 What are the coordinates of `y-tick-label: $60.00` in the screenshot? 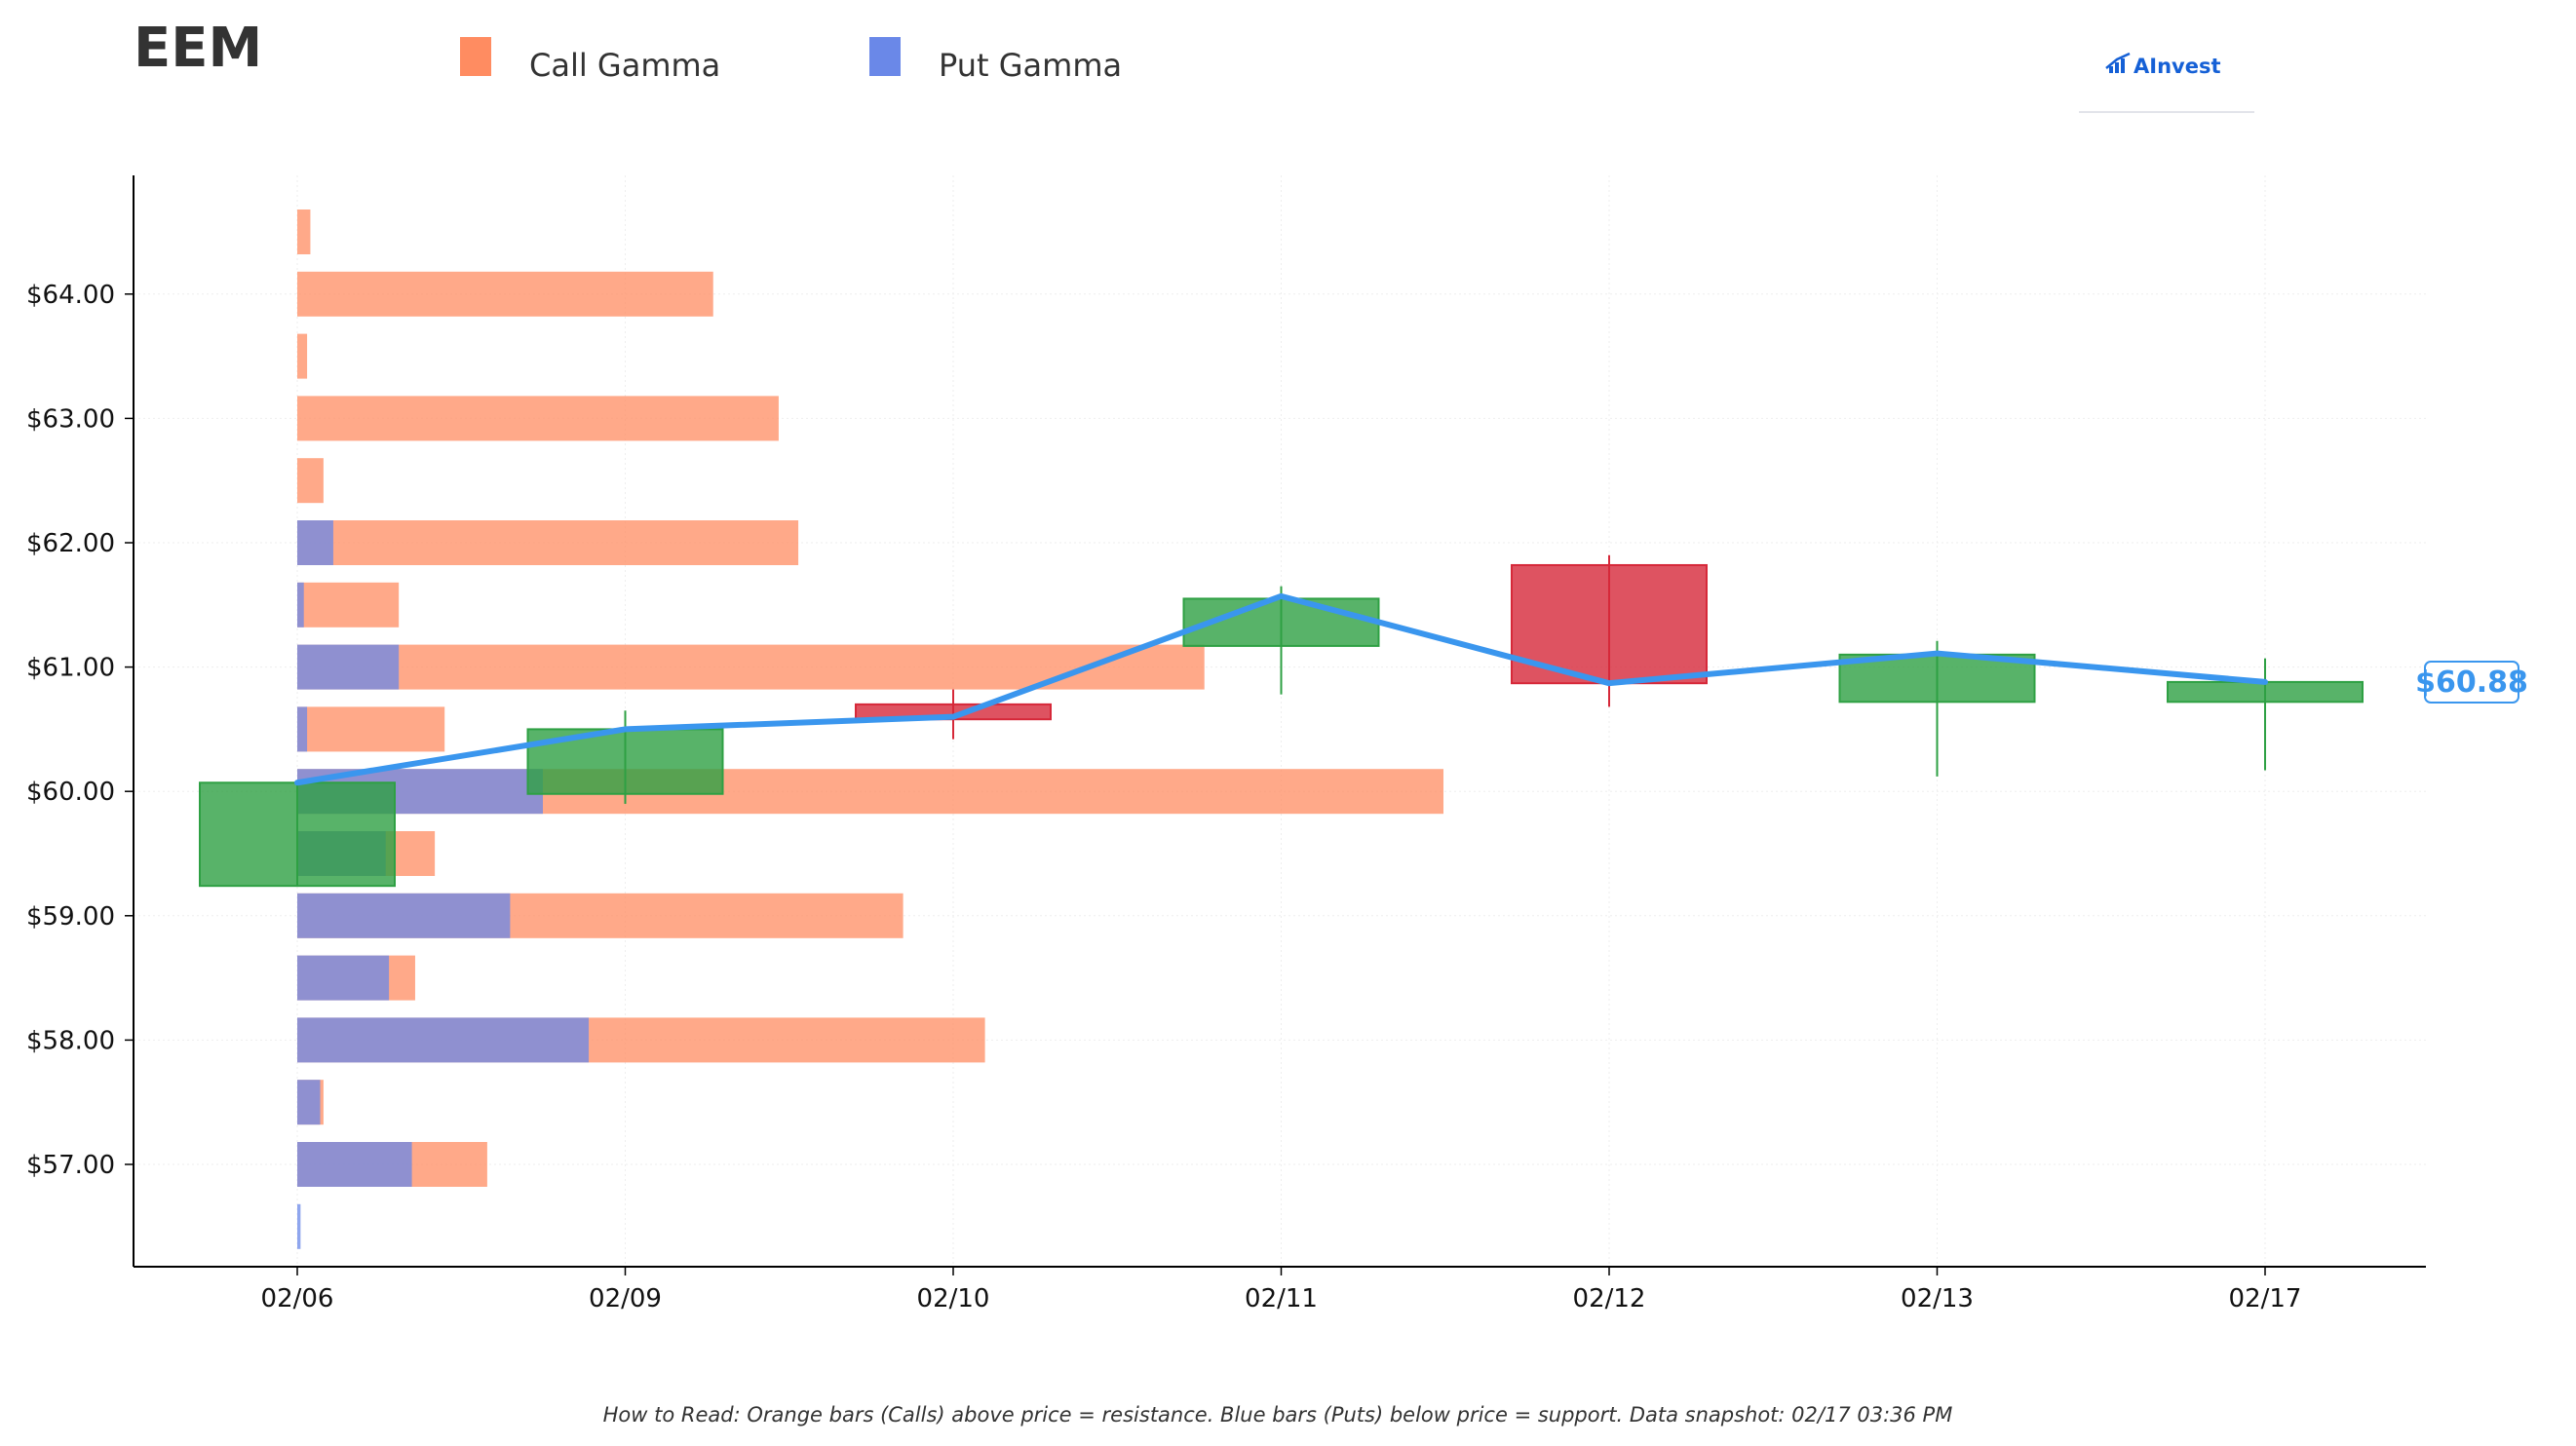 It's located at (70, 792).